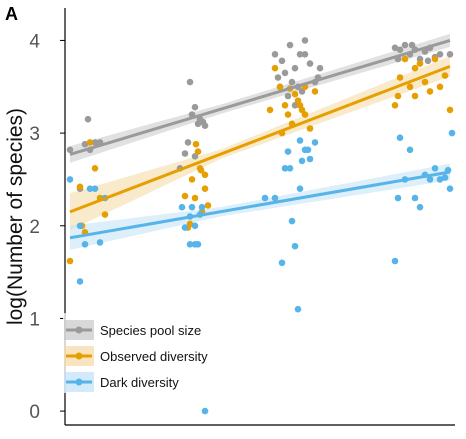 The image size is (466, 439). Describe the element at coordinates (34, 412) in the screenshot. I see `y-tick-label: 0` at that location.